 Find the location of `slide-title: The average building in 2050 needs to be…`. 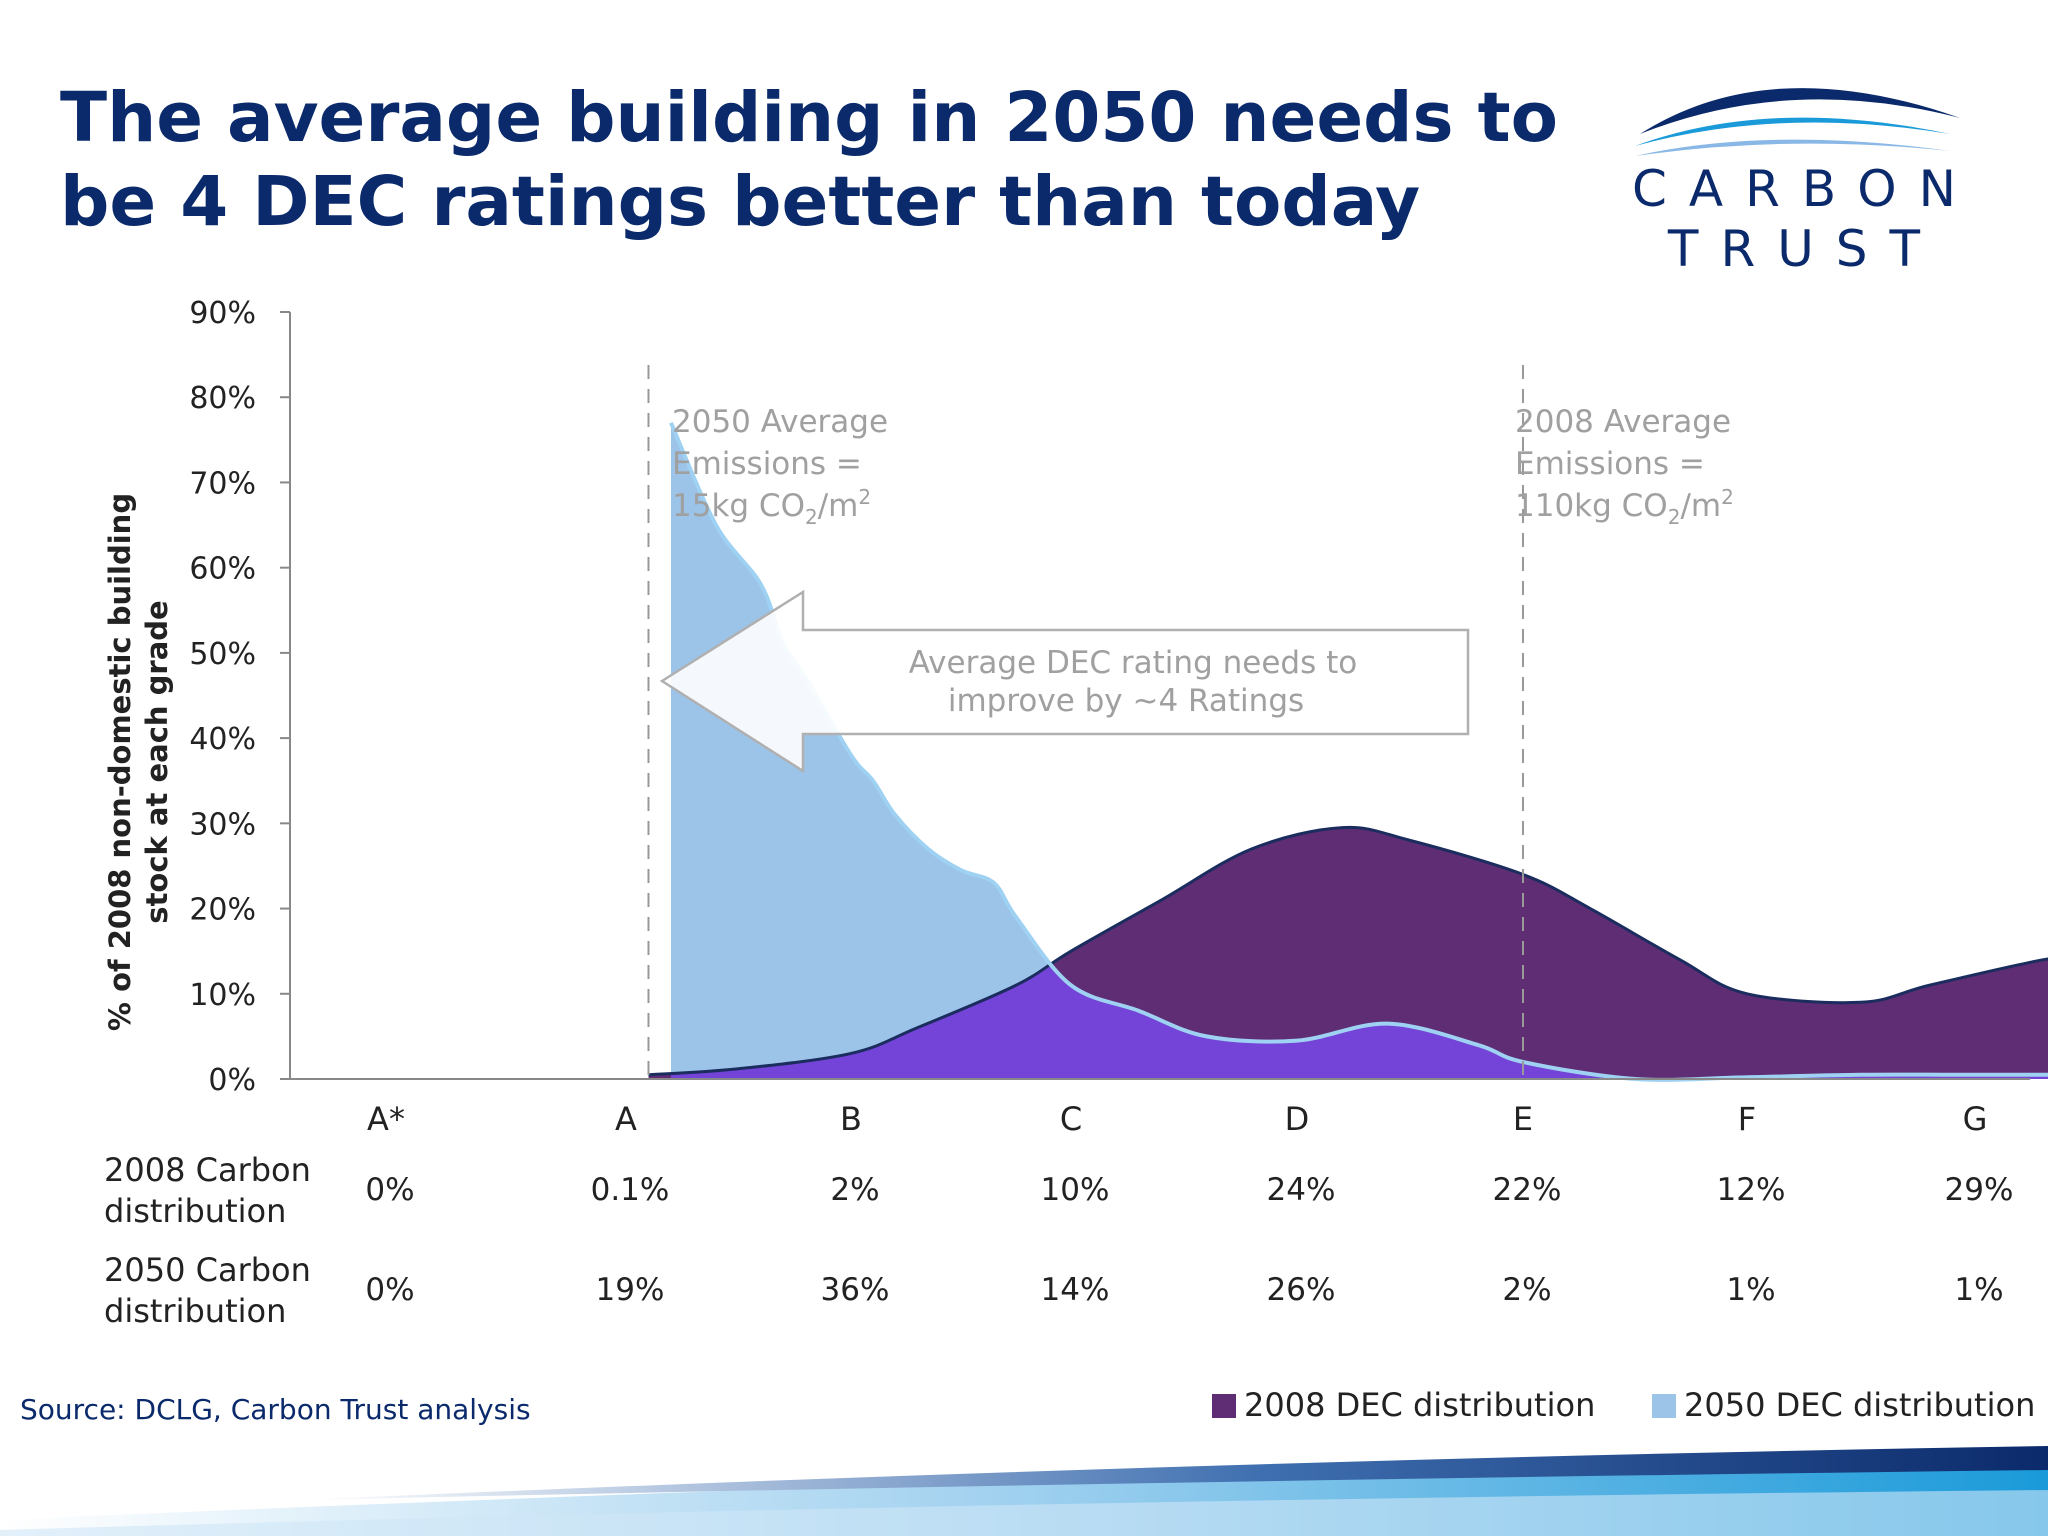

slide-title: The average building in 2050 needs to be… is located at coordinates (840, 160).